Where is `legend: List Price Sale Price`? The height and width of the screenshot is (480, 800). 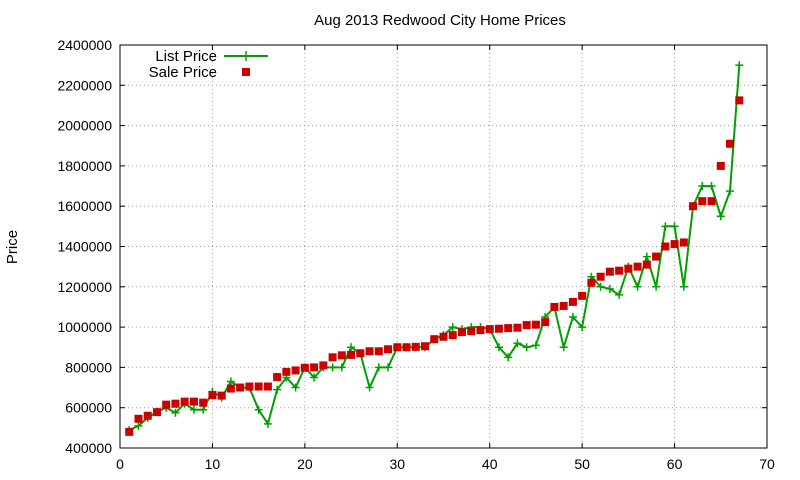 legend: List Price Sale Price is located at coordinates (208, 64).